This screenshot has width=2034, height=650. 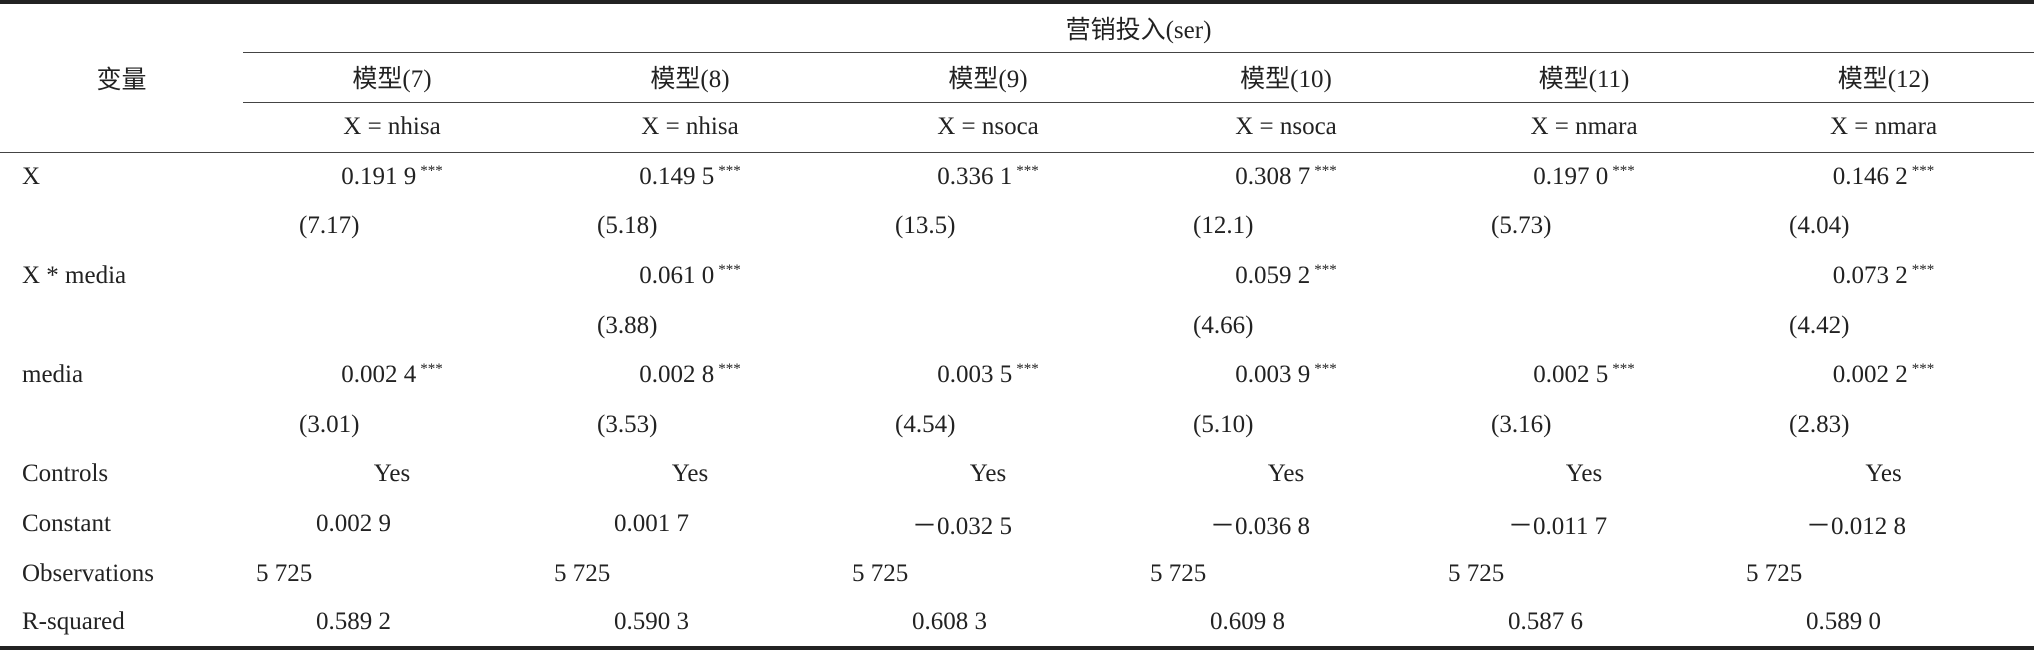 I want to click on spec-header: X = nhisa, so click(x=690, y=127).